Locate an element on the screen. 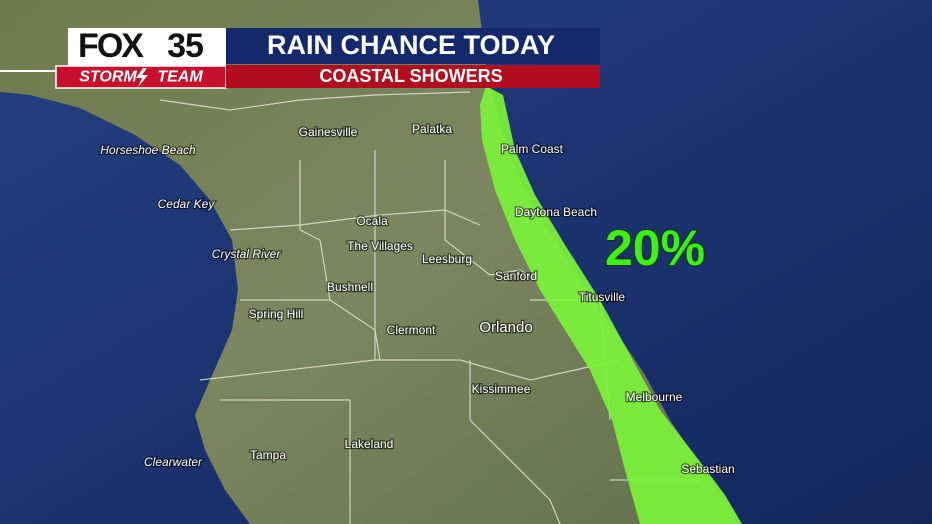  title: RAIN CHANCE TODAY is located at coordinates (411, 45).